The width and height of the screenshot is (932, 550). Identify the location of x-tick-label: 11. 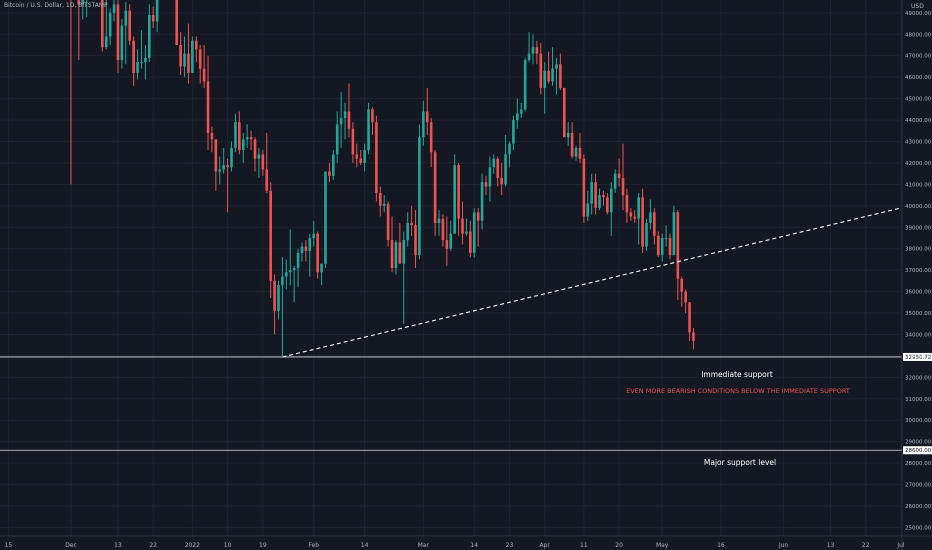
(584, 545).